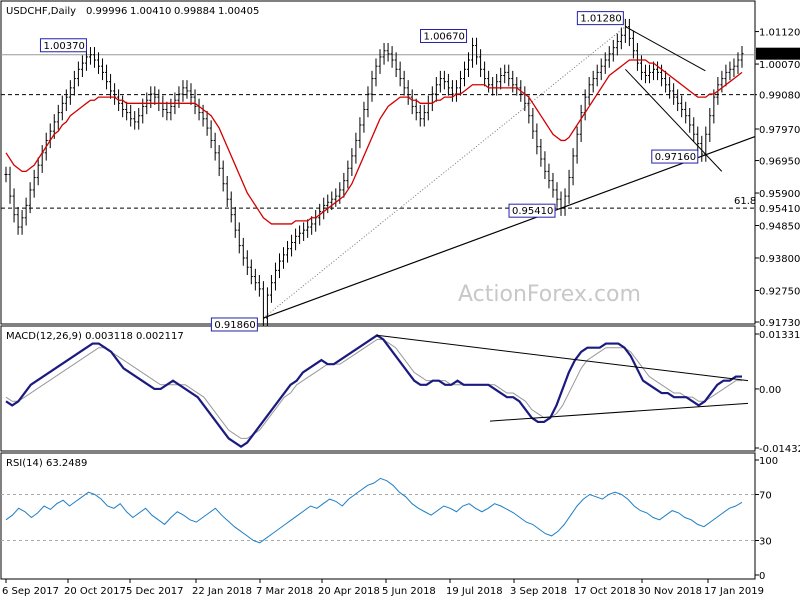 Image resolution: width=800 pixels, height=600 pixels. What do you see at coordinates (779, 335) in the screenshot?
I see `macd-tick-label: 0.013319` at bounding box center [779, 335].